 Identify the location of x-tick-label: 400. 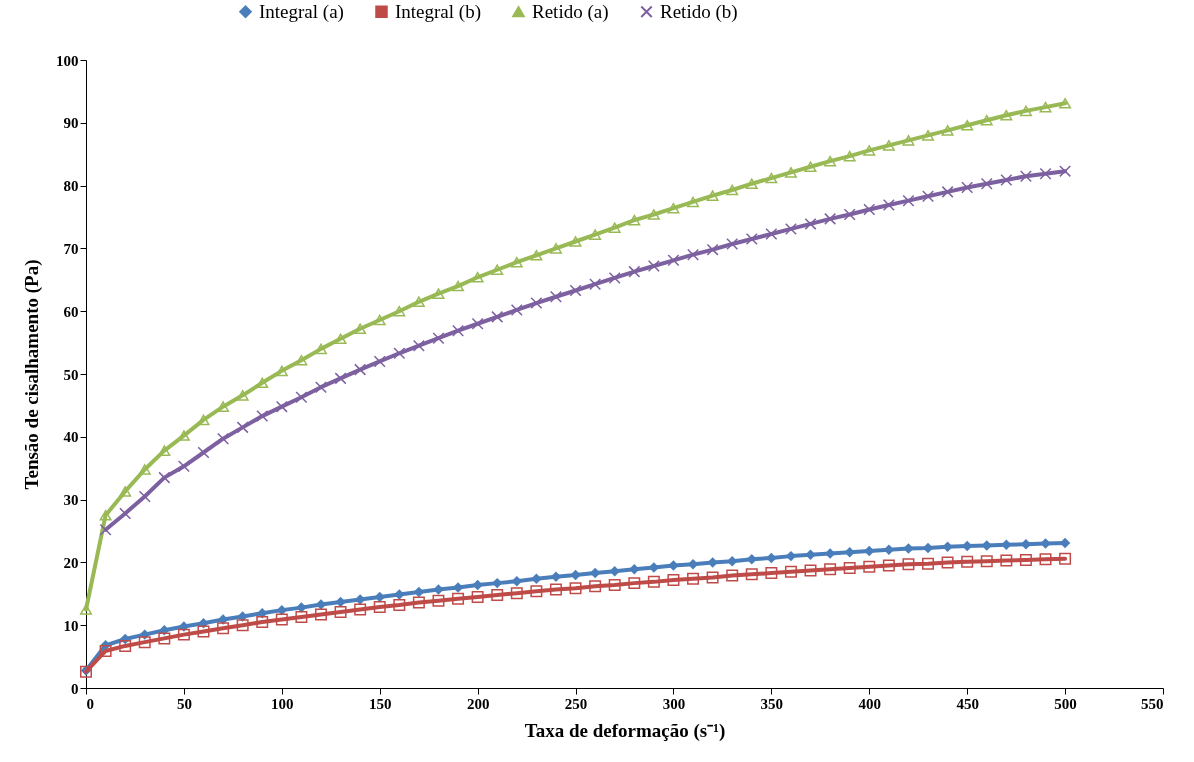
(870, 703).